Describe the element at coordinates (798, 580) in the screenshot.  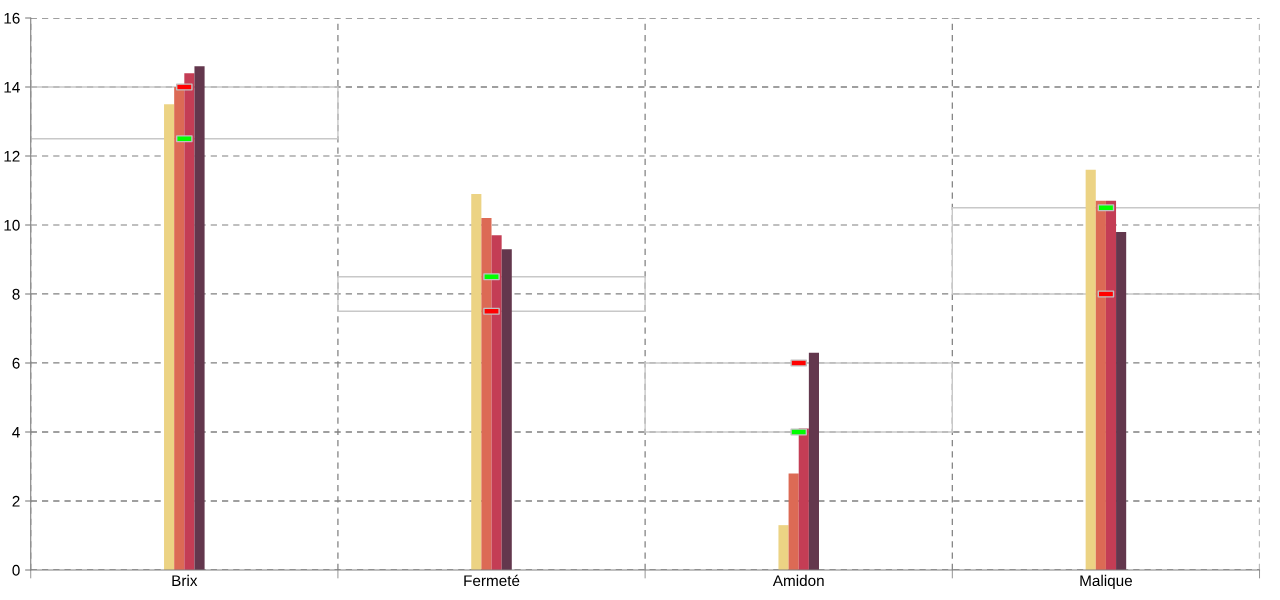
I see `x-tick-label: Amidon` at that location.